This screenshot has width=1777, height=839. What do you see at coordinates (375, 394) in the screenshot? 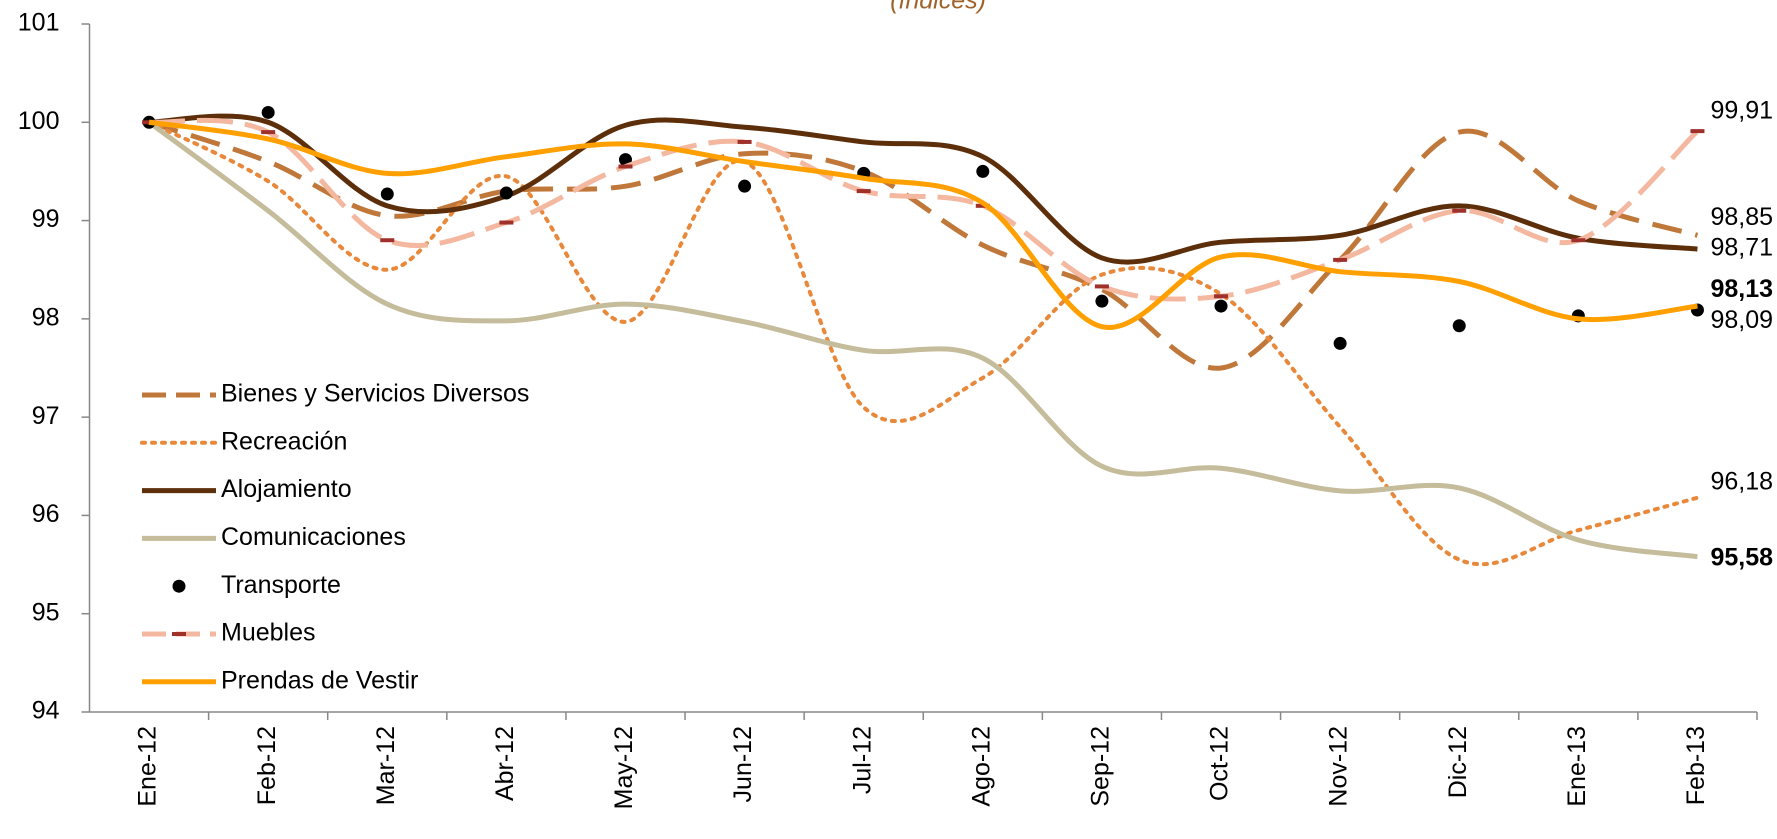
I see `legend-label: Bienes y Servicios Diversos` at bounding box center [375, 394].